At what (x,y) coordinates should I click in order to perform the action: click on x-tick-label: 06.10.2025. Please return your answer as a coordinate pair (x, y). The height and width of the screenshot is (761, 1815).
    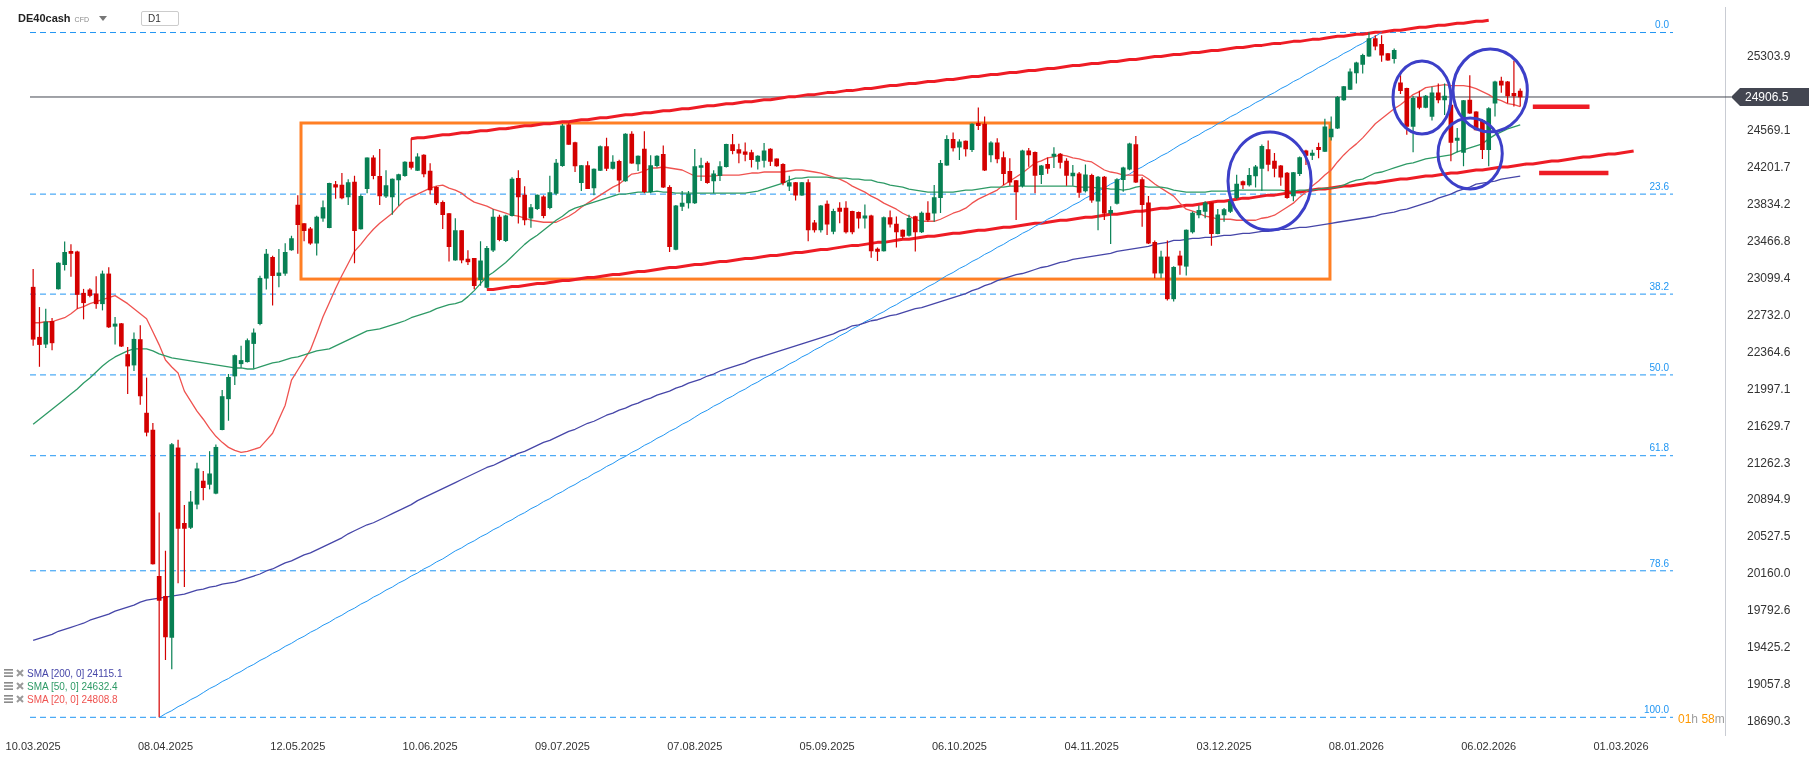
    Looking at the image, I should click on (959, 746).